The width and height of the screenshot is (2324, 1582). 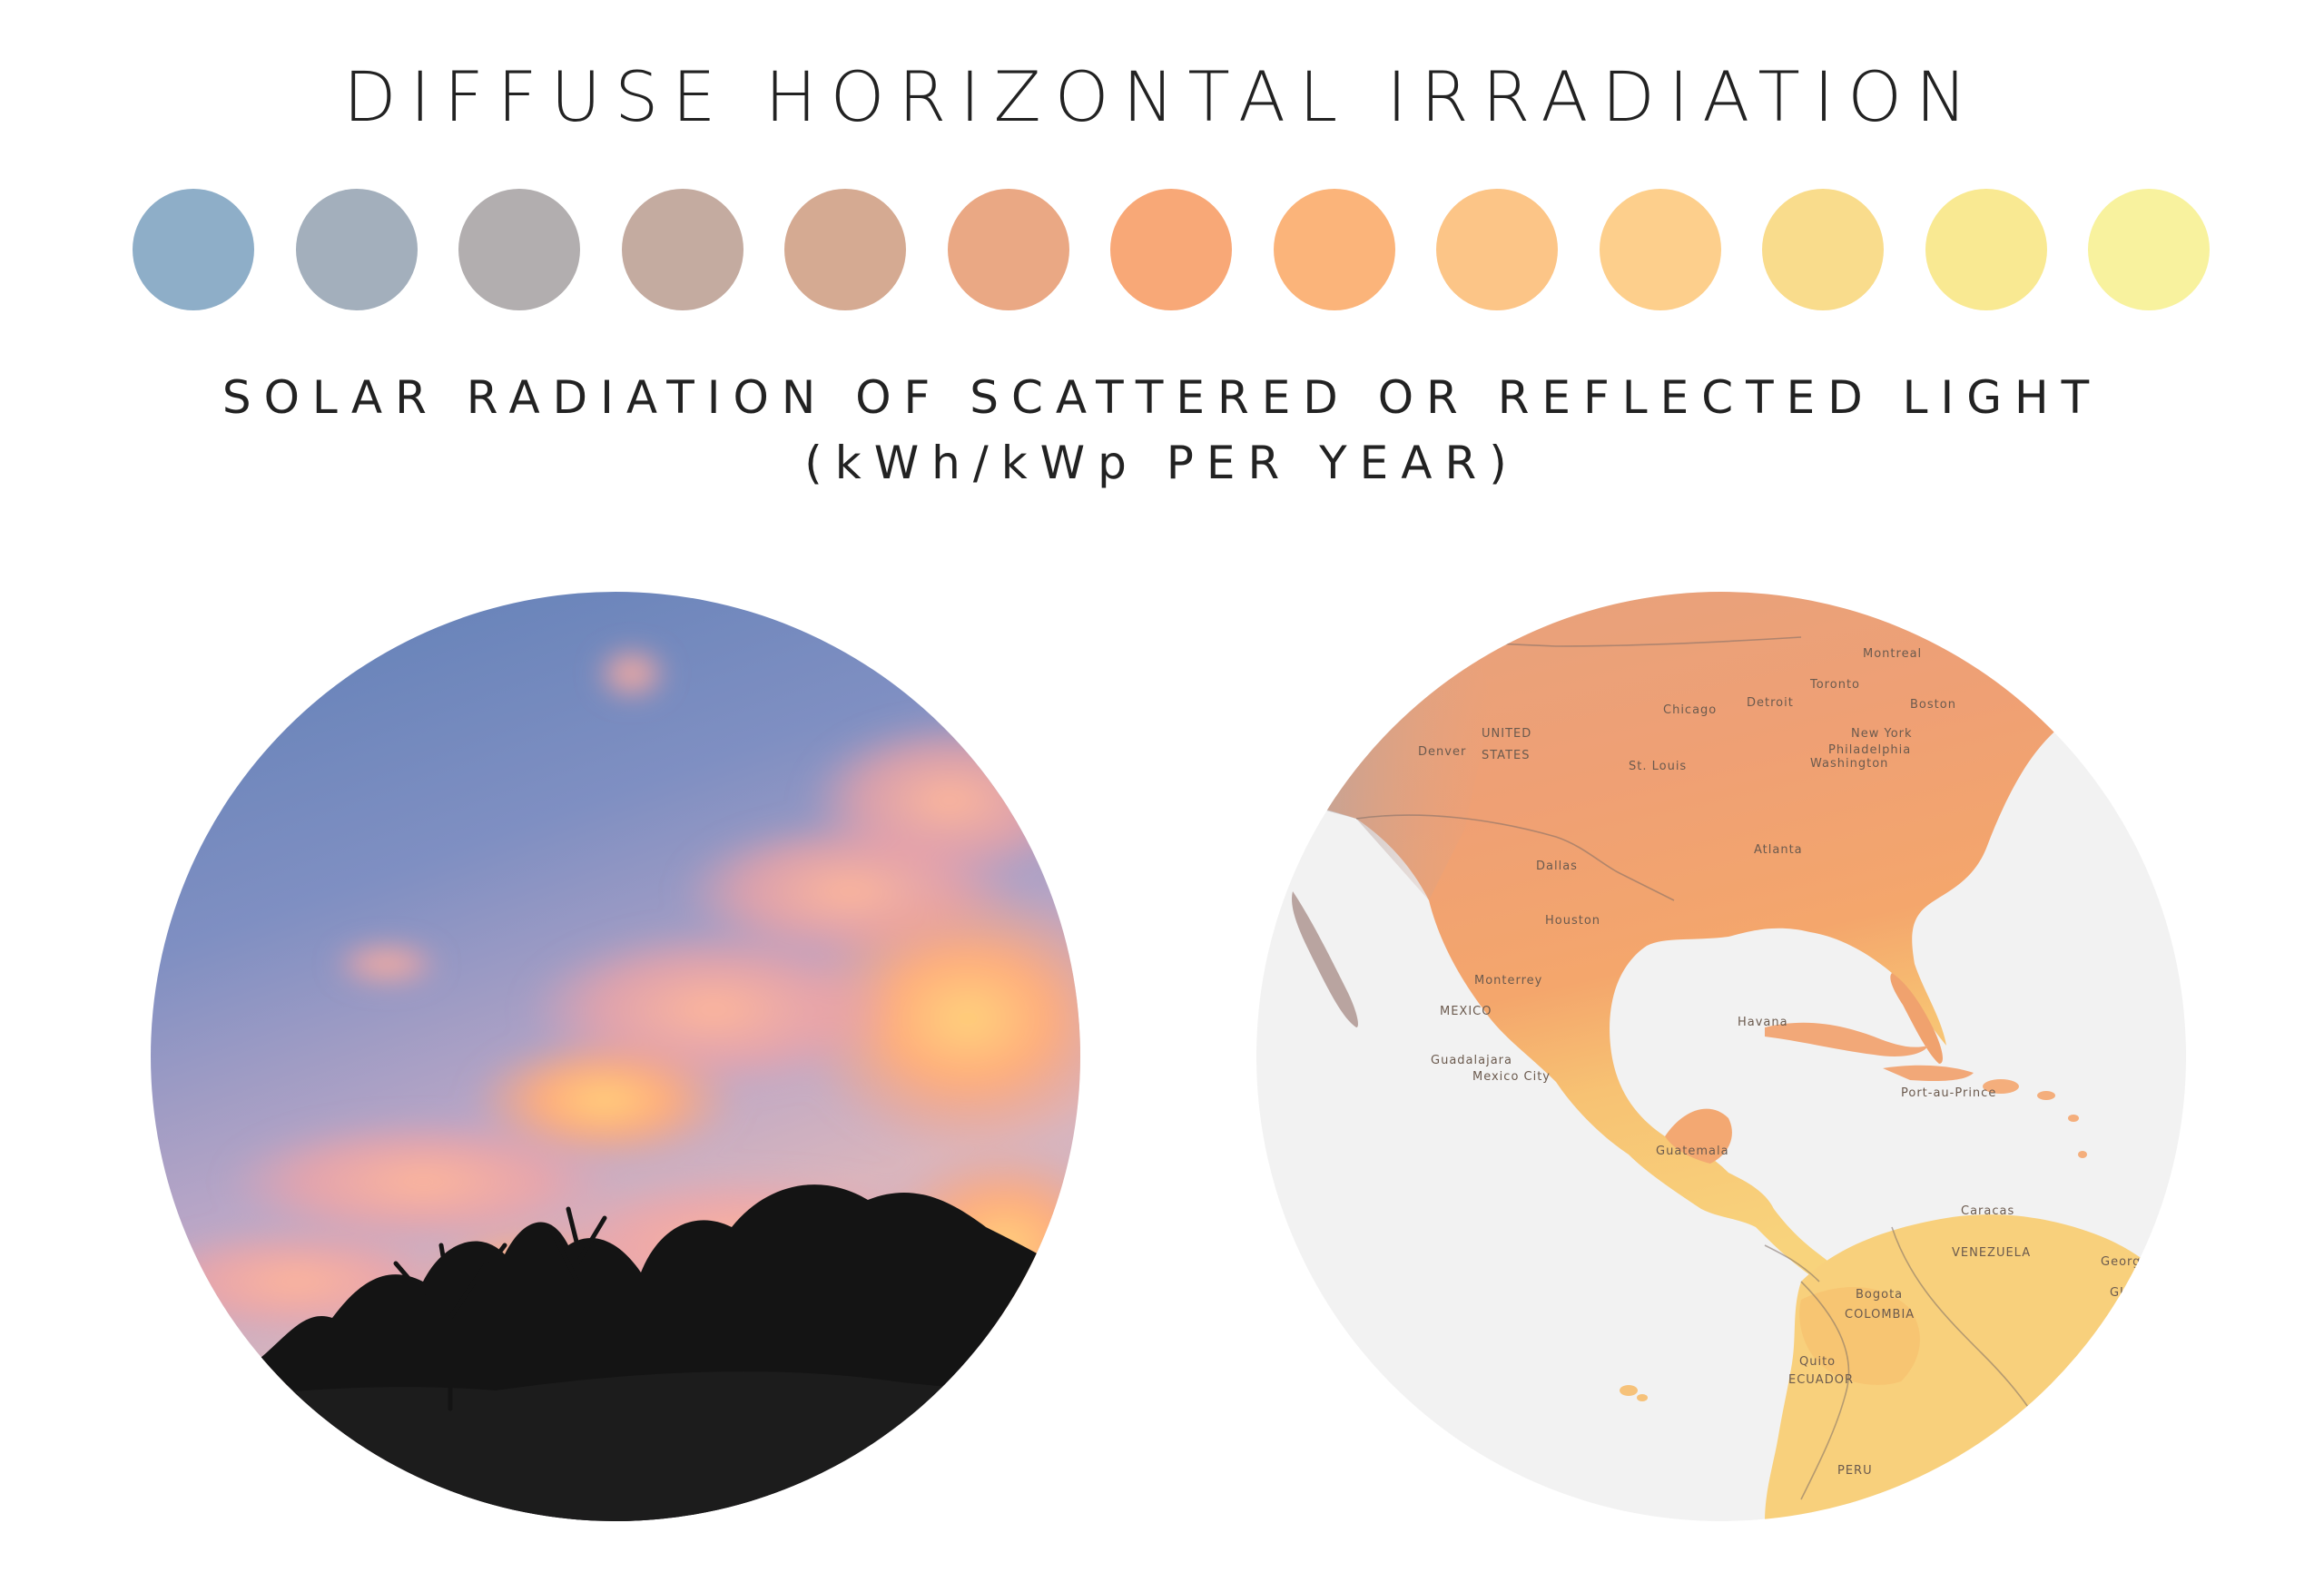 What do you see at coordinates (1855, 1471) in the screenshot?
I see `map-label-peru: PERU` at bounding box center [1855, 1471].